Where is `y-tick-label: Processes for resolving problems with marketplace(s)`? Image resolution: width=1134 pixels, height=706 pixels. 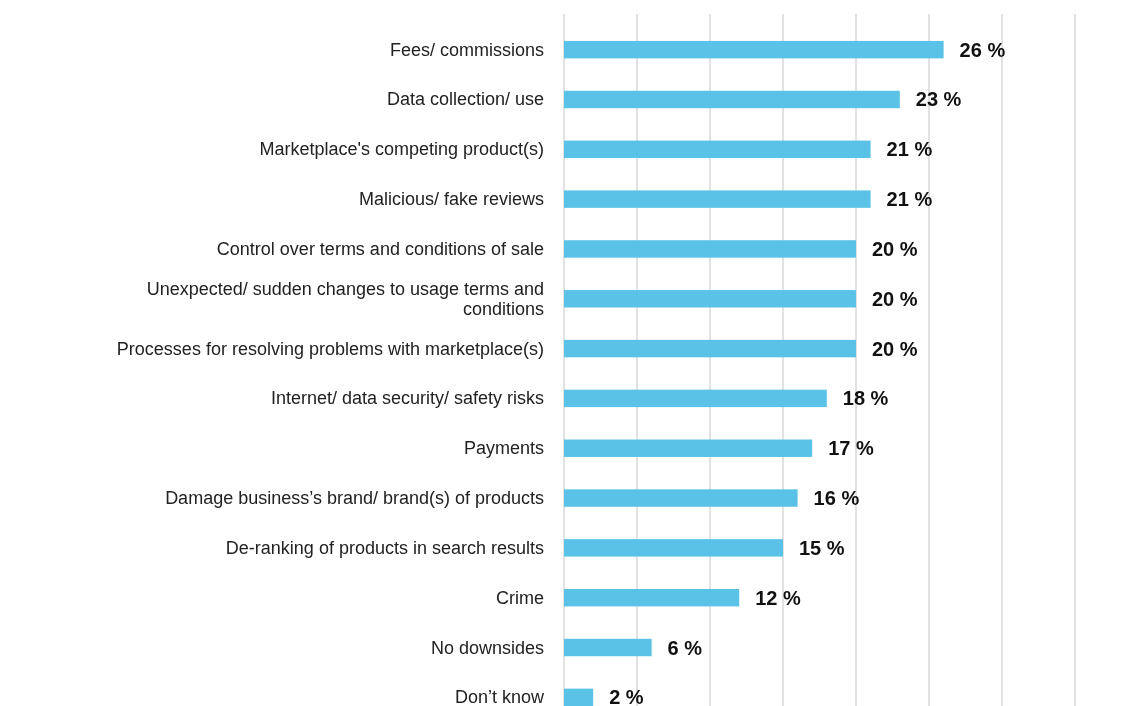
y-tick-label: Processes for resolving problems with marketplace(s) is located at coordinates (330, 348).